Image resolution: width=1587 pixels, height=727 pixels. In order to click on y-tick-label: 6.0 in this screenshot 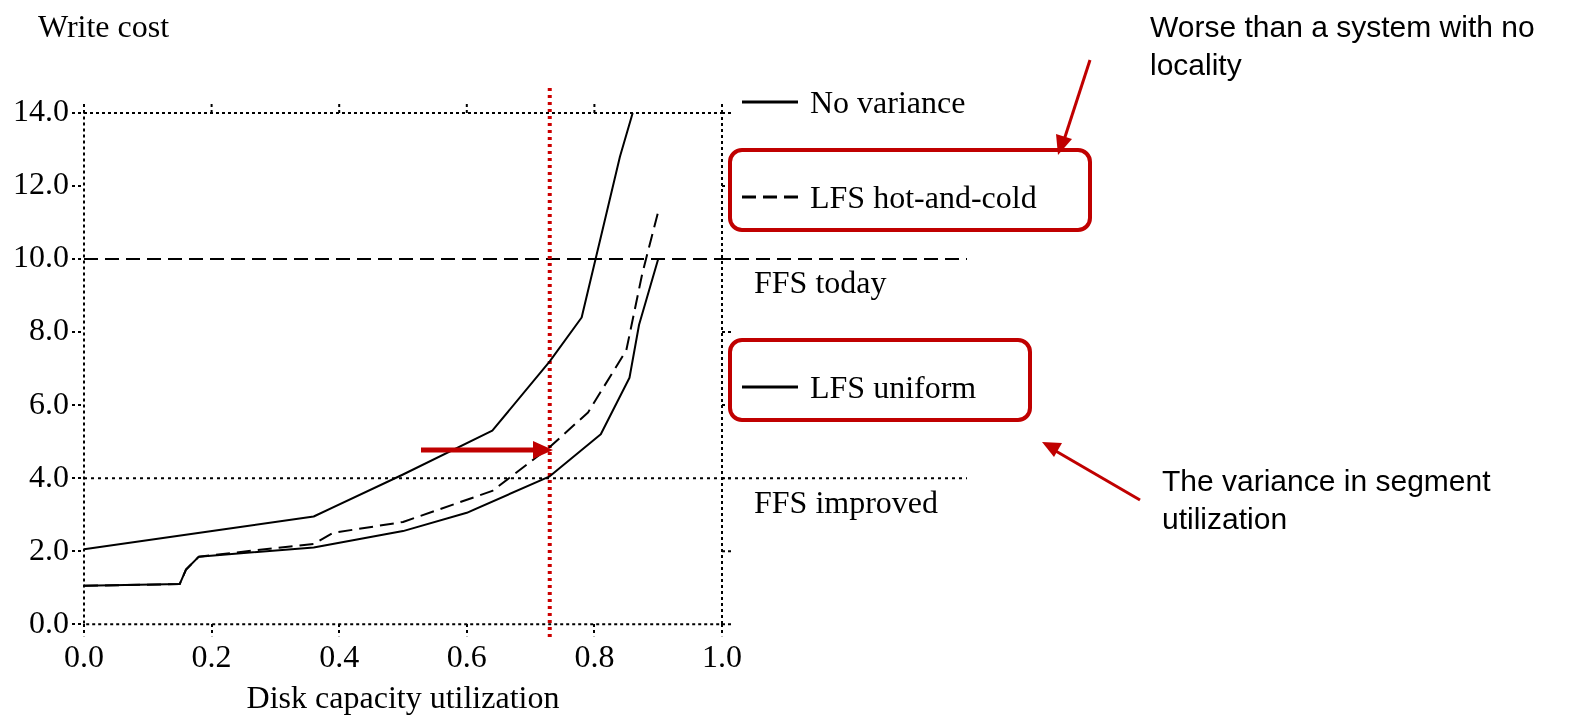, I will do `click(49, 402)`.